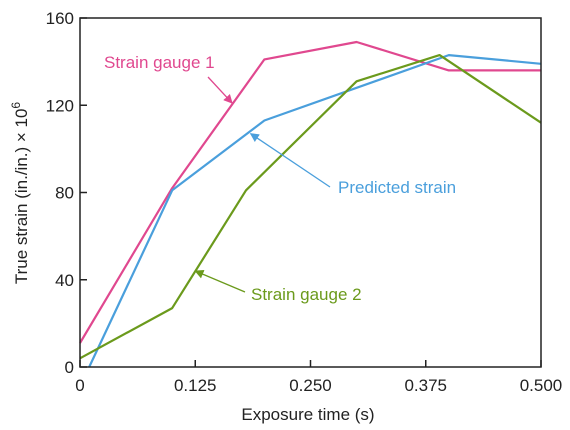  Describe the element at coordinates (60, 105) in the screenshot. I see `y-tick-label: 120` at that location.